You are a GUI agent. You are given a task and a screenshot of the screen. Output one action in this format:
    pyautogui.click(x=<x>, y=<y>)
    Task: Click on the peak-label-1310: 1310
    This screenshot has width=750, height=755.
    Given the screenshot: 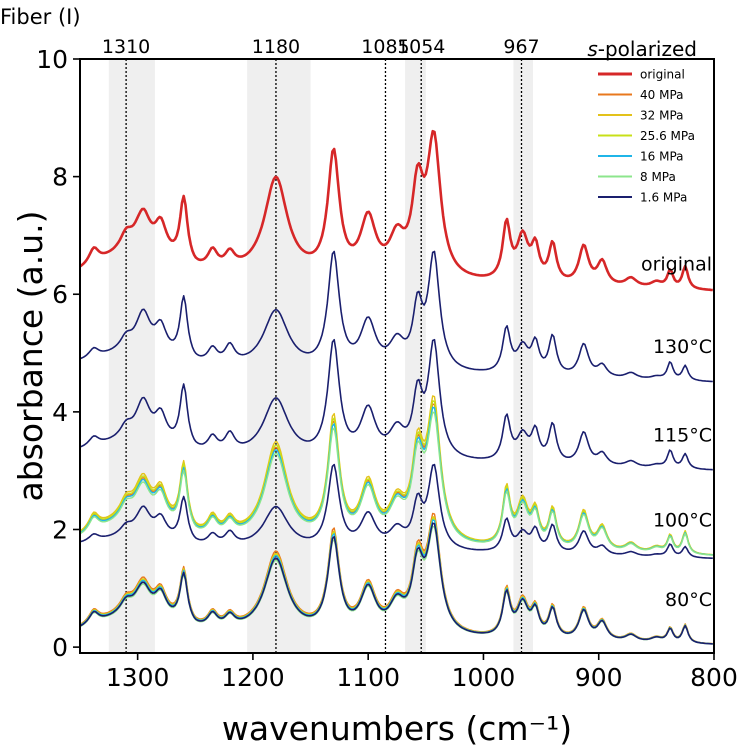 What is the action you would take?
    pyautogui.click(x=126, y=47)
    